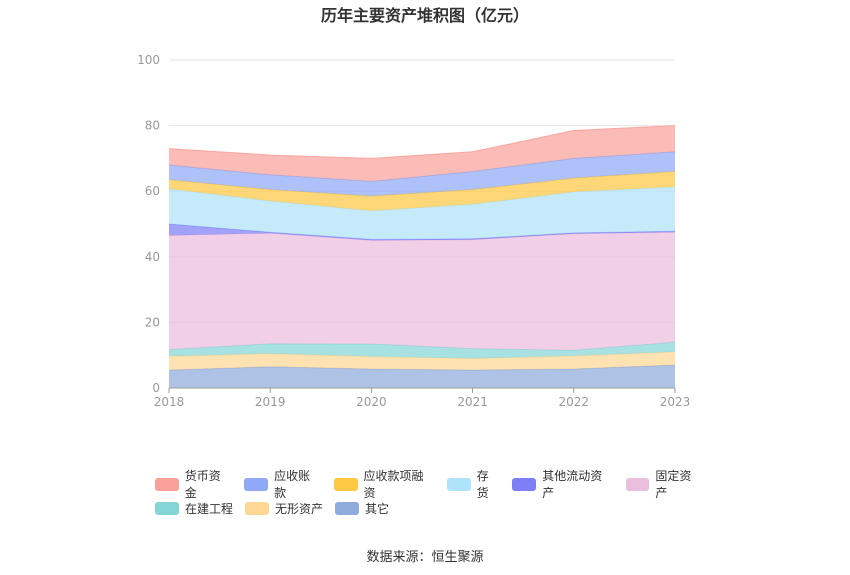  Describe the element at coordinates (209, 508) in the screenshot. I see `legend-label: 在建工程` at that location.